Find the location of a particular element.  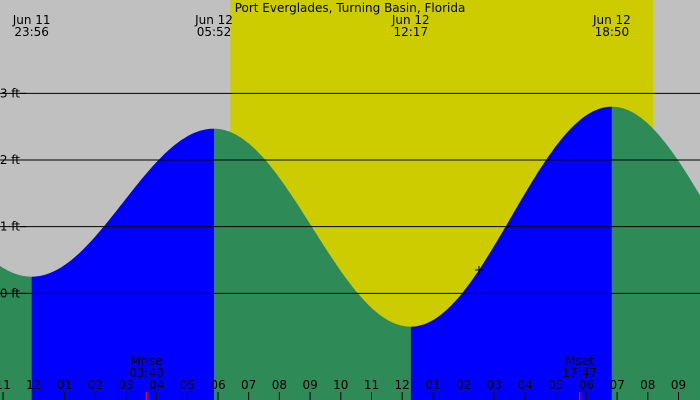

moon-event-label: Mset is located at coordinates (579, 361).